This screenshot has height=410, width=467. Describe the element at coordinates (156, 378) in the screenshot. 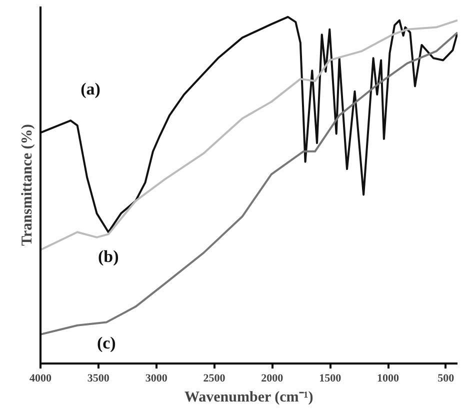

I see `x-tick-label: 3000` at that location.